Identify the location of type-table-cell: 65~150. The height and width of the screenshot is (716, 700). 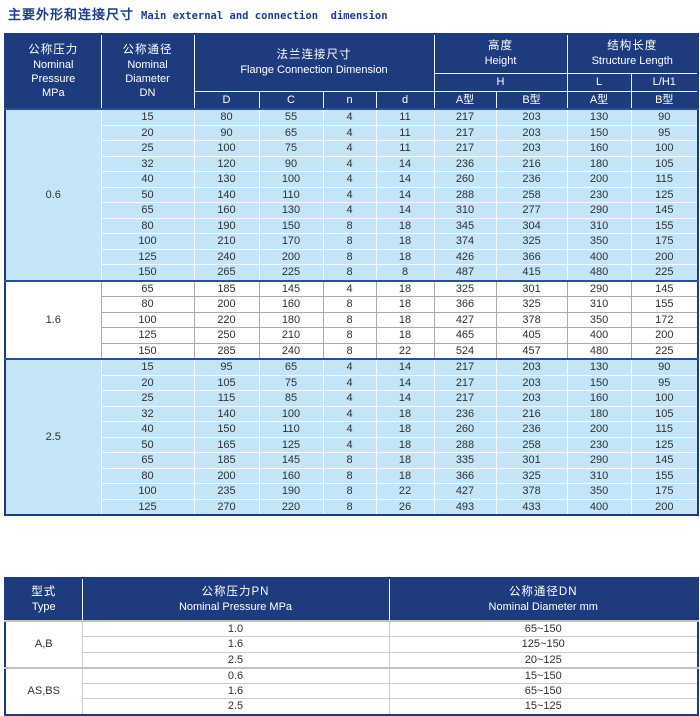
(543, 691).